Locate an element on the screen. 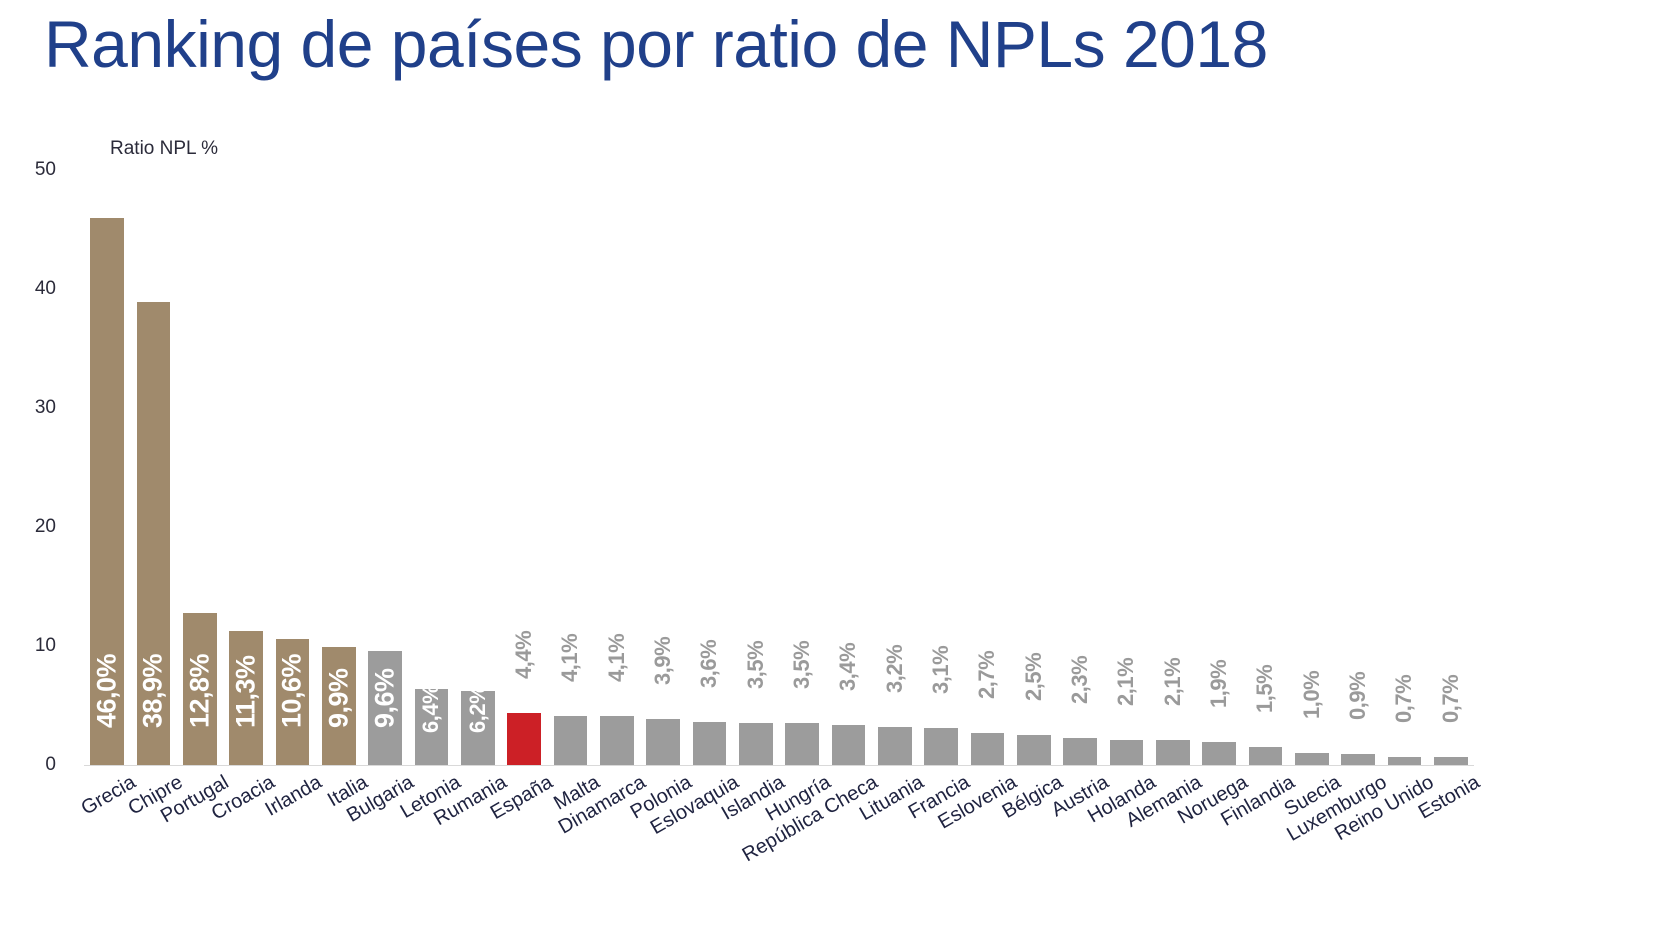 Image resolution: width=1665 pixels, height=941 pixels. bar-value-label: 1,0% is located at coordinates (1311, 695).